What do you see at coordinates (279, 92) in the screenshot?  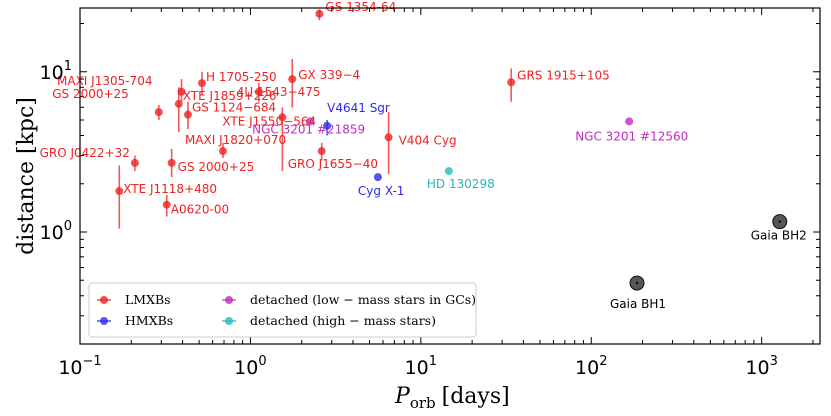 I see `point-label: 4U 1543−475` at bounding box center [279, 92].